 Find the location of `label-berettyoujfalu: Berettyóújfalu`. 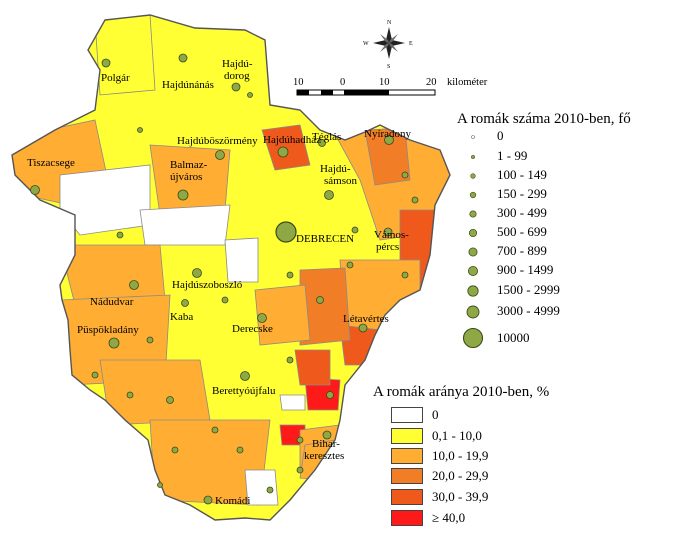

label-berettyoujfalu: Berettyóújfalu is located at coordinates (244, 391).